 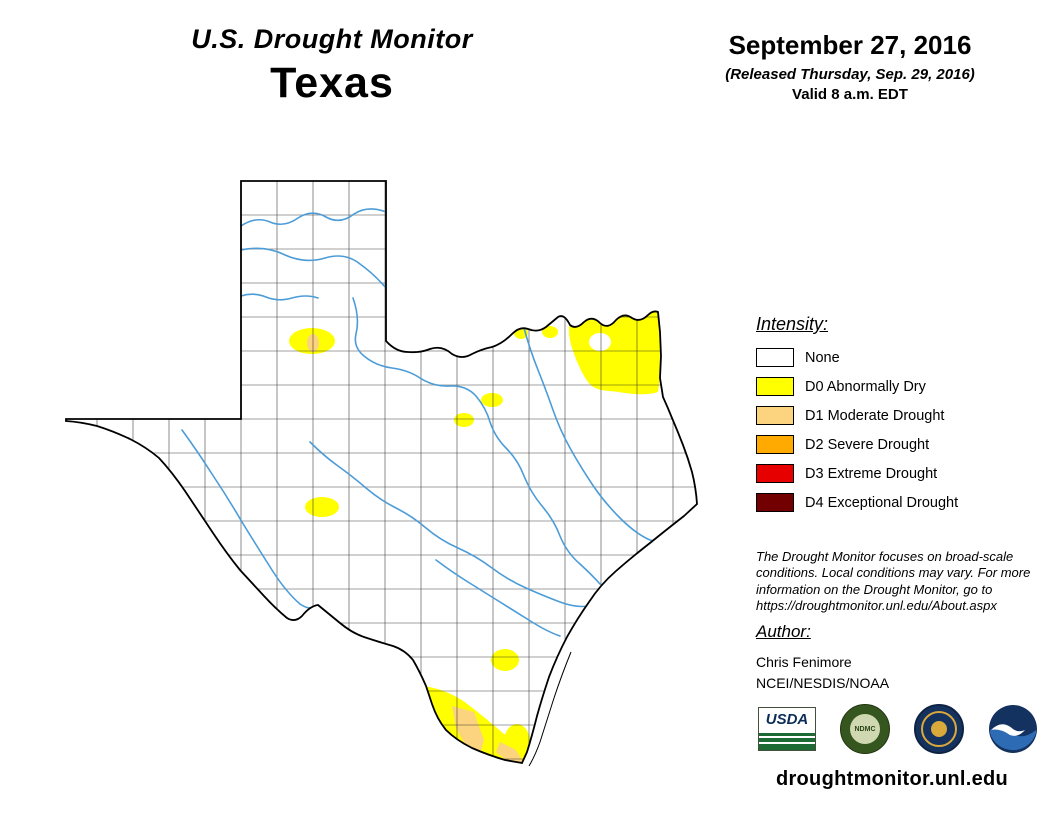 I want to click on noaa-logo-svg, so click(x=1013, y=729).